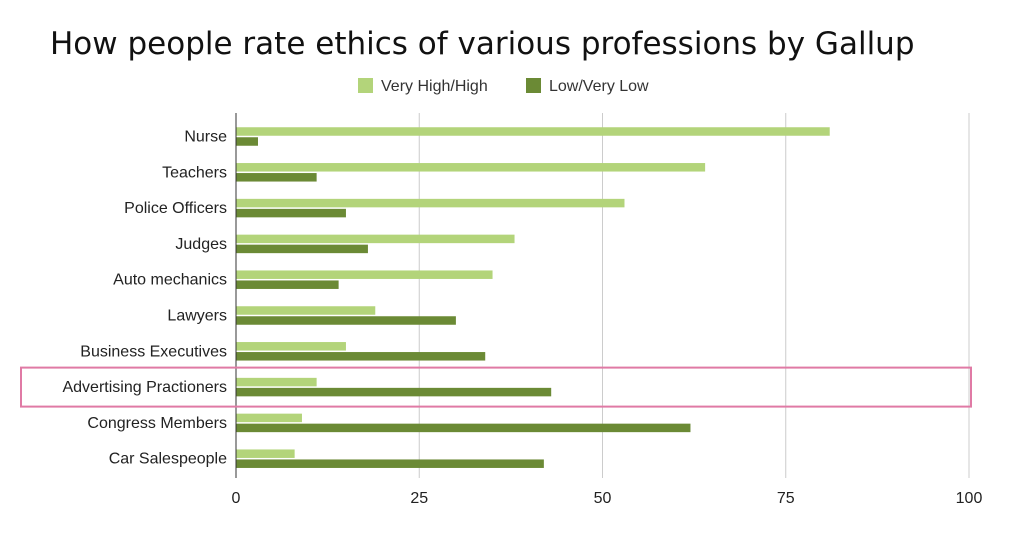 The height and width of the screenshot is (542, 1024). I want to click on bar-lawyers-low-very-low, so click(346, 320).